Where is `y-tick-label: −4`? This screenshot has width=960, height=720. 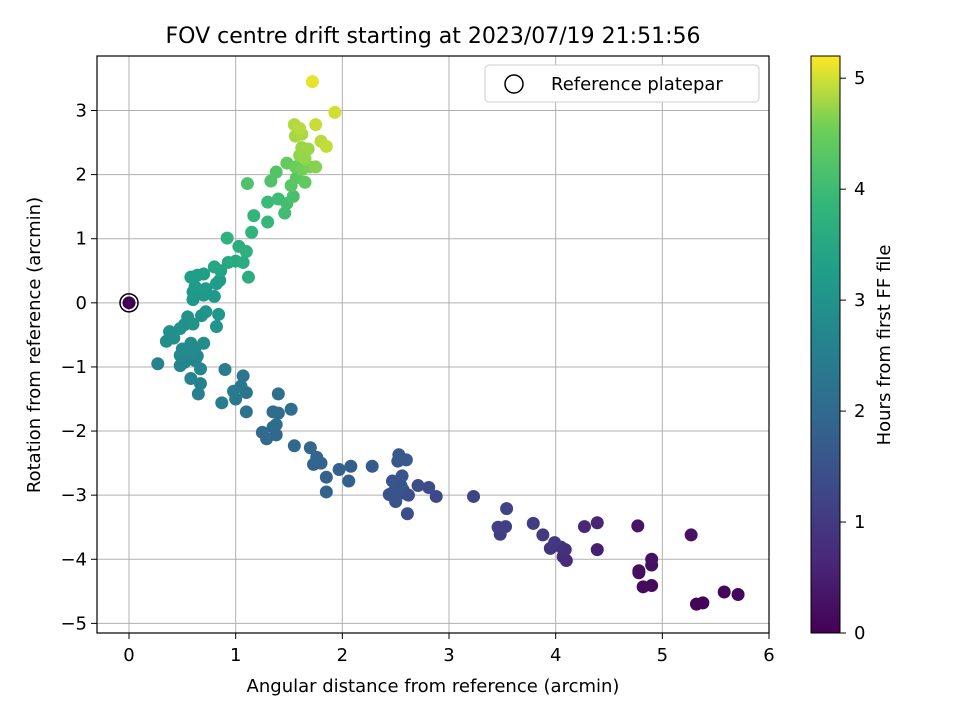
y-tick-label: −4 is located at coordinates (73, 559).